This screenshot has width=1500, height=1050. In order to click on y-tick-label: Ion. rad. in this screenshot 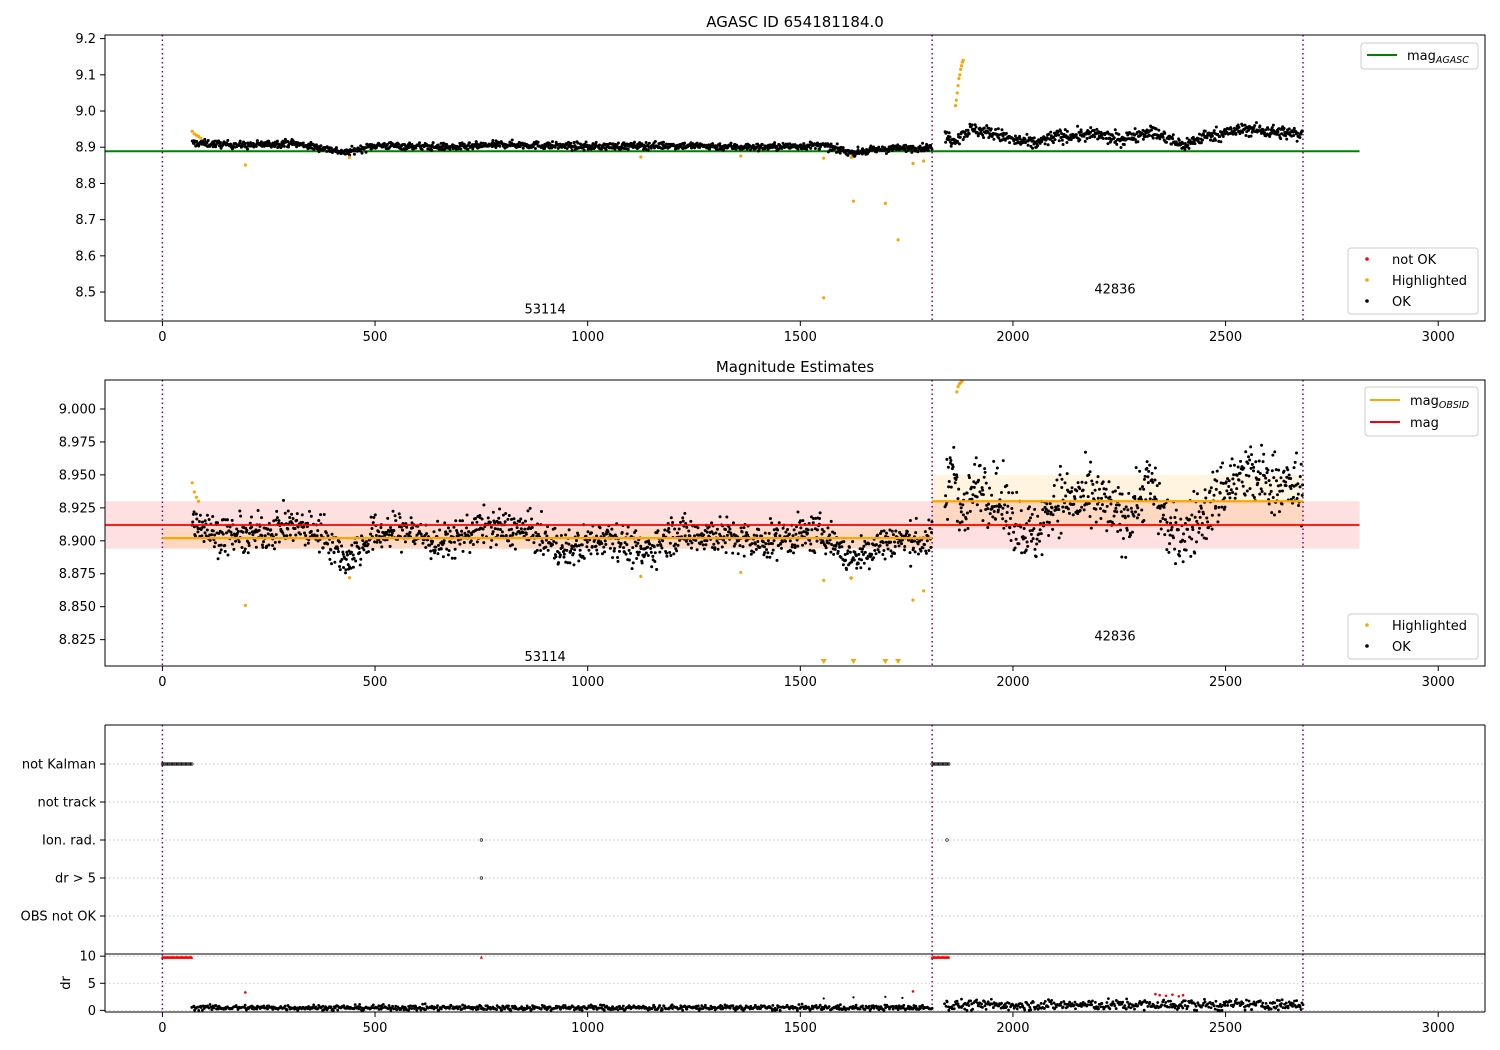, I will do `click(69, 841)`.